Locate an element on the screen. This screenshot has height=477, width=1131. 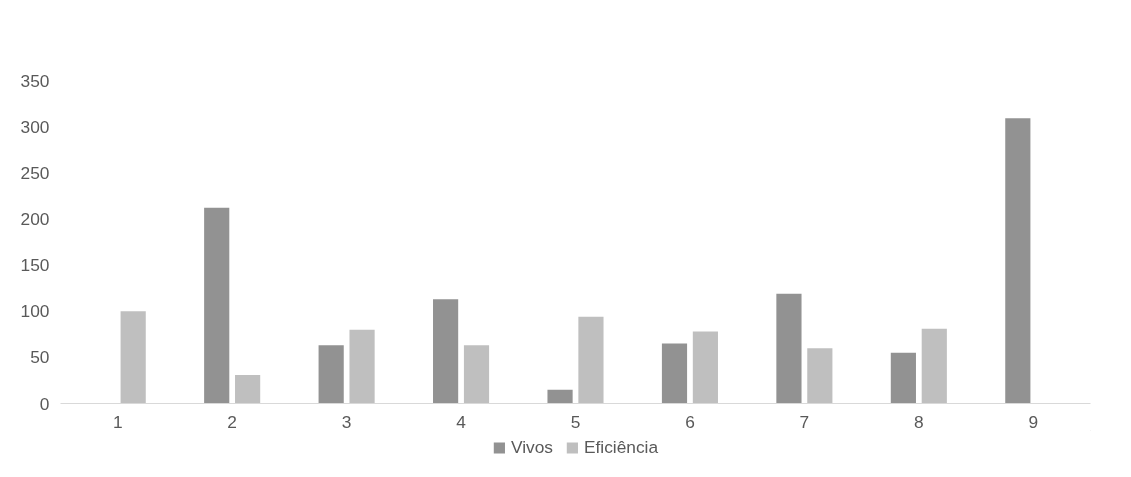
x-tick-label: 7 is located at coordinates (804, 421).